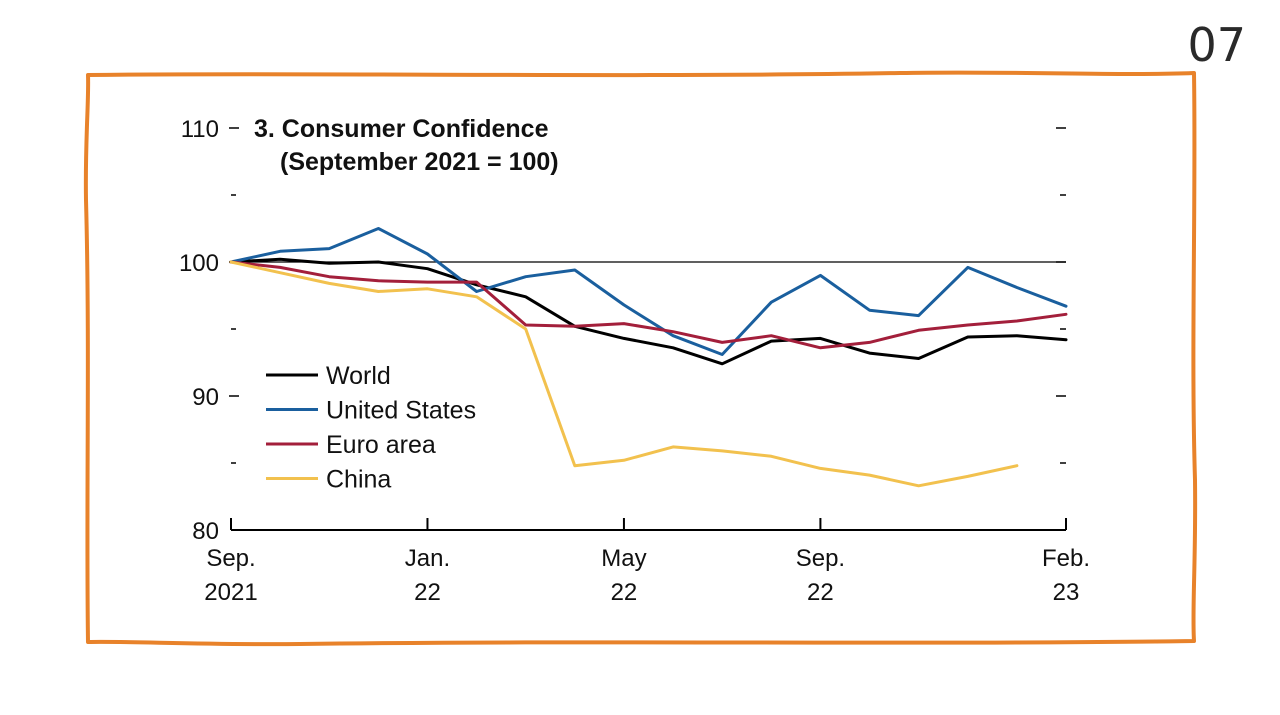 The image size is (1280, 715). I want to click on x-tick-label-line2-12: 22, so click(820, 592).